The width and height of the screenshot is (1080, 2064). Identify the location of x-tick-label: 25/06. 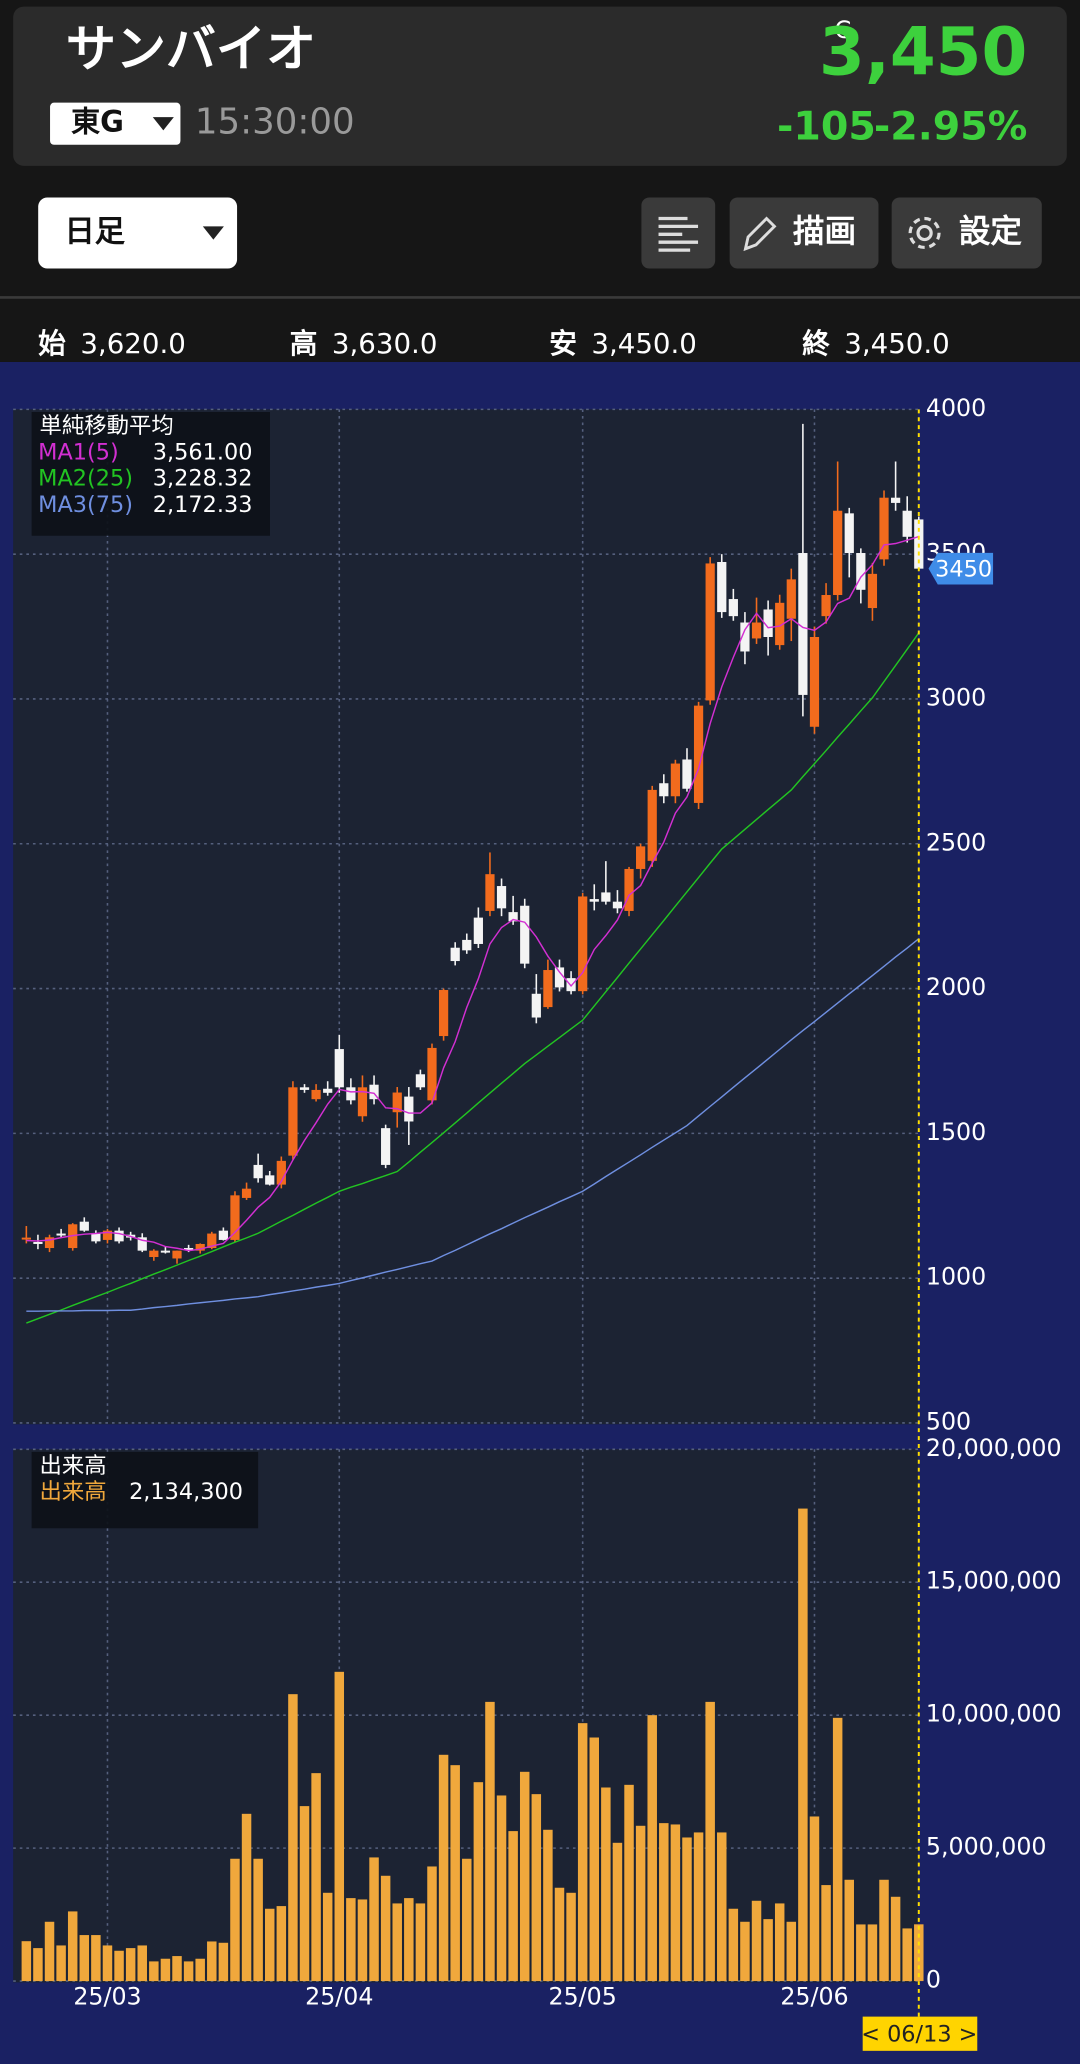
(814, 1997).